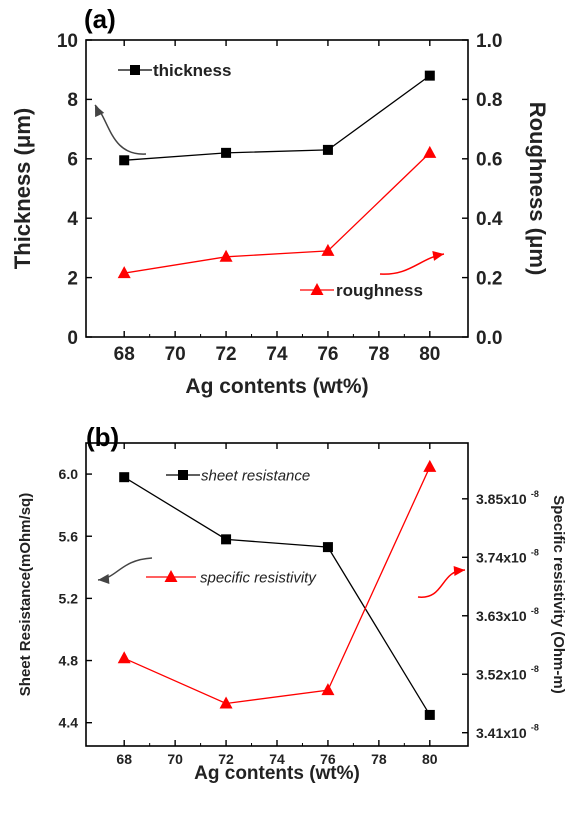 This screenshot has height=813, width=579. Describe the element at coordinates (489, 219) in the screenshot. I see `y-right-tick-label: 0.4` at that location.